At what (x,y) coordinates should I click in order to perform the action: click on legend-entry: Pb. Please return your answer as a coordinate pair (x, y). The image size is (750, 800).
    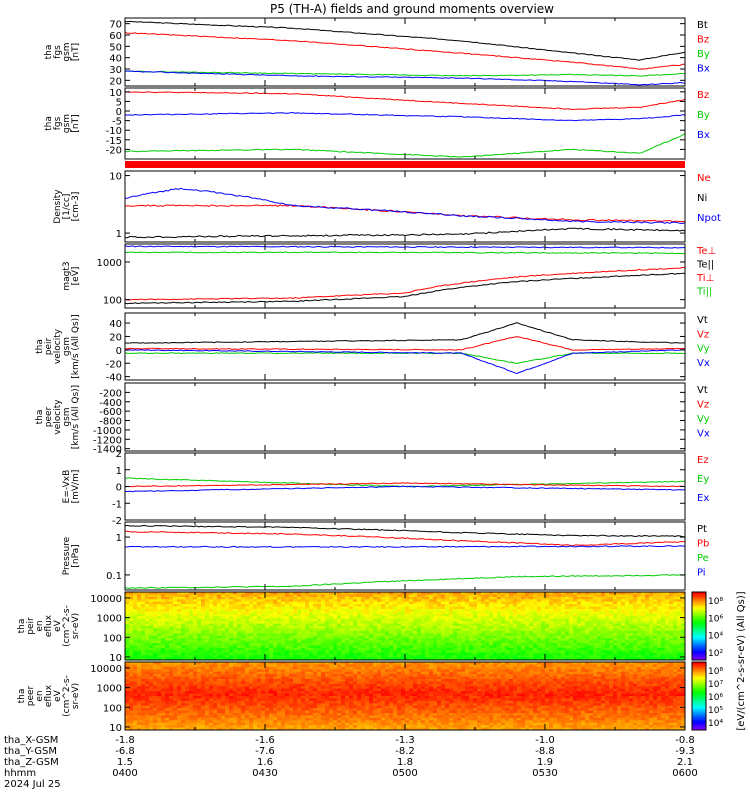
    Looking at the image, I should click on (703, 544).